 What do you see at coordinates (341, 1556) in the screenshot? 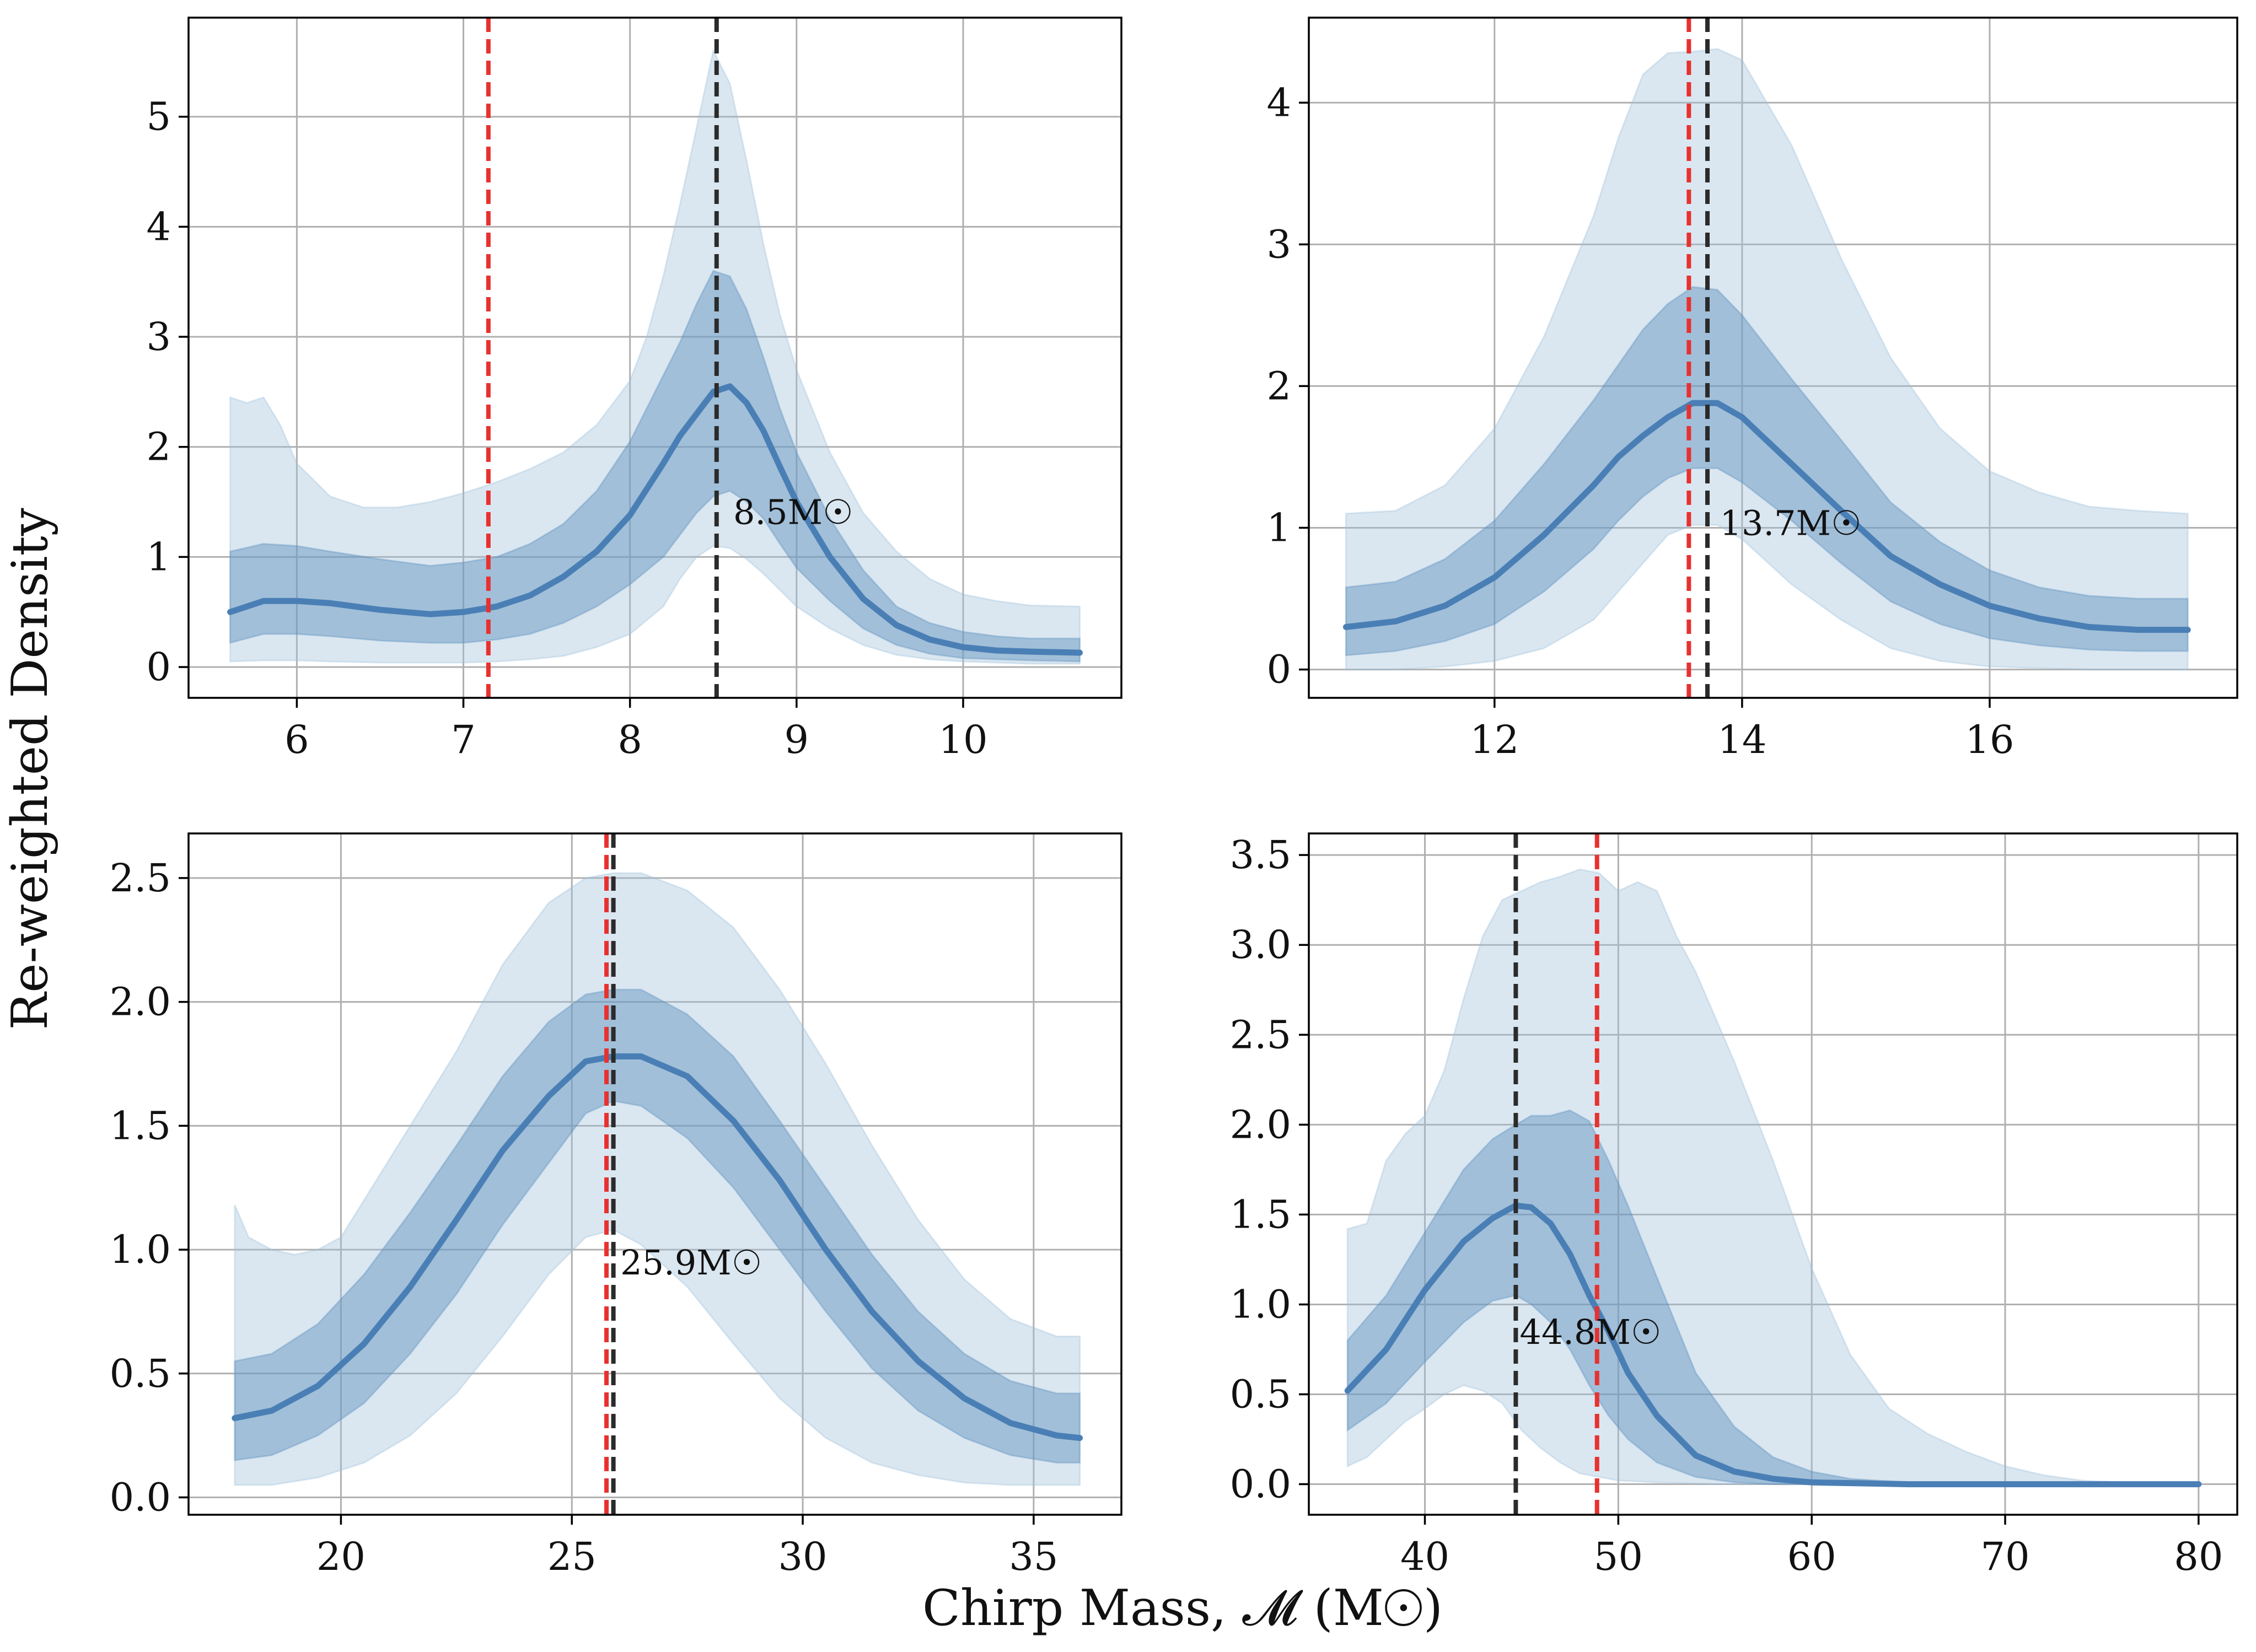
I see `x-tick-label: 20` at bounding box center [341, 1556].